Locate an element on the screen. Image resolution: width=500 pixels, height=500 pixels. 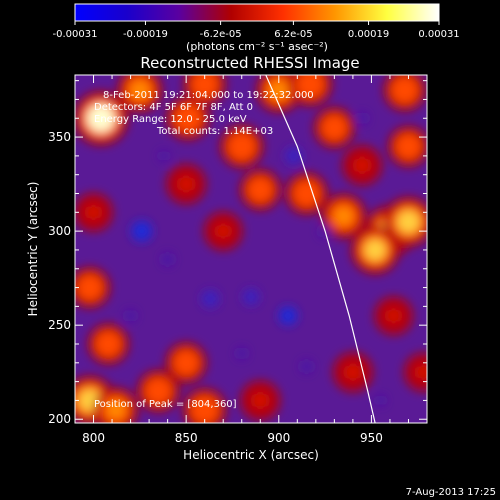
x-tick-label: 950 is located at coordinates (371, 438).